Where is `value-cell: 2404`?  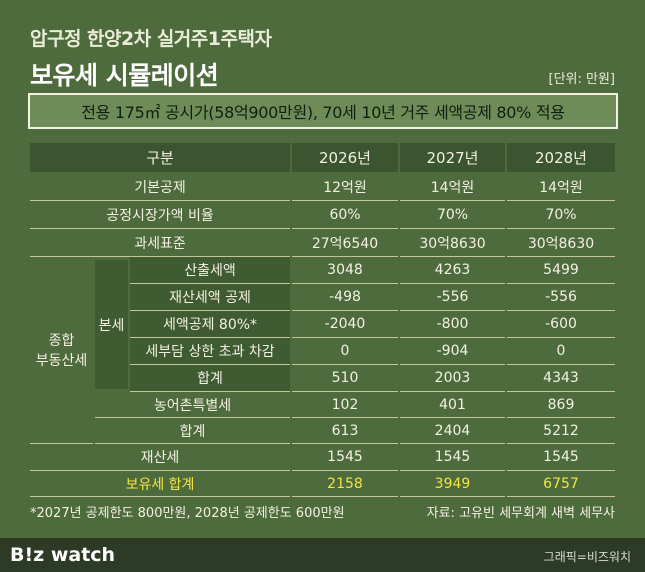 value-cell: 2404 is located at coordinates (452, 431).